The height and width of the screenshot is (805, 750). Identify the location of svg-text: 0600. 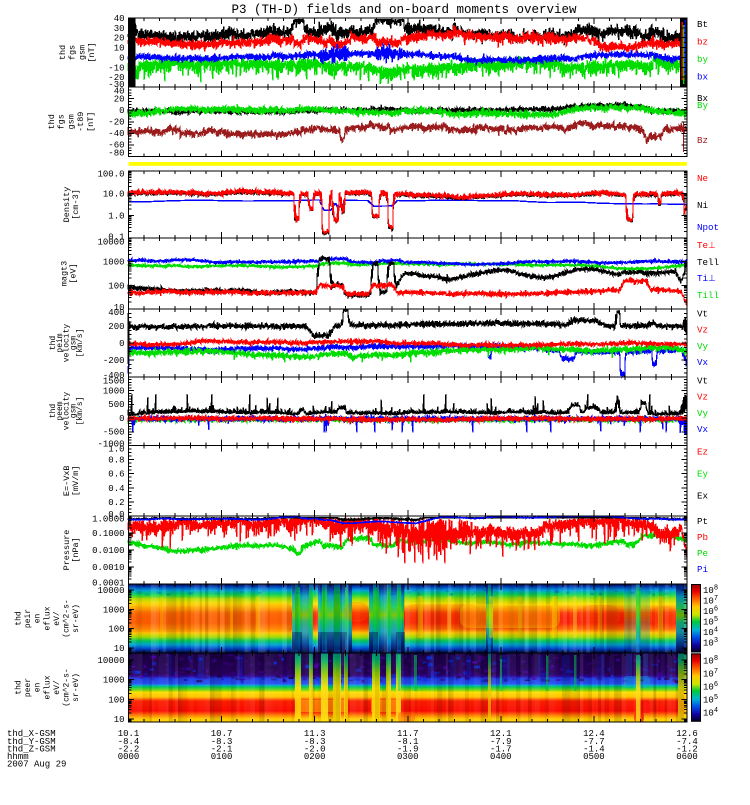
(687, 757).